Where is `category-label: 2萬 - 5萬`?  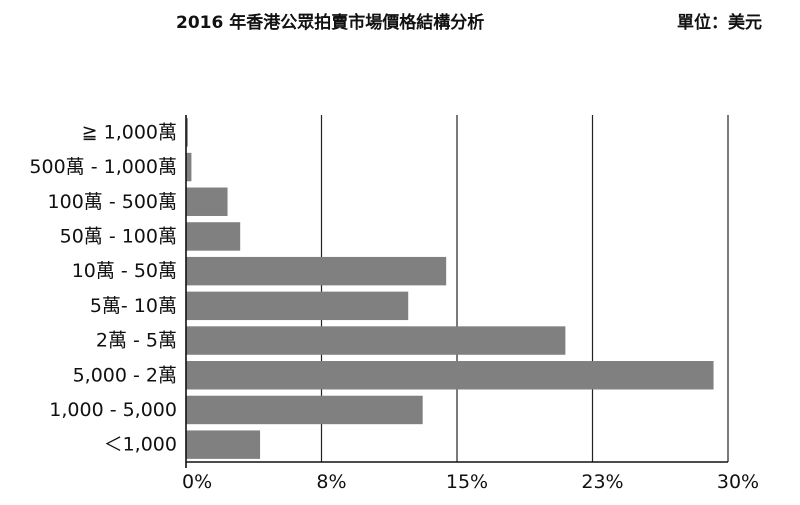 category-label: 2萬 - 5萬 is located at coordinates (136, 341).